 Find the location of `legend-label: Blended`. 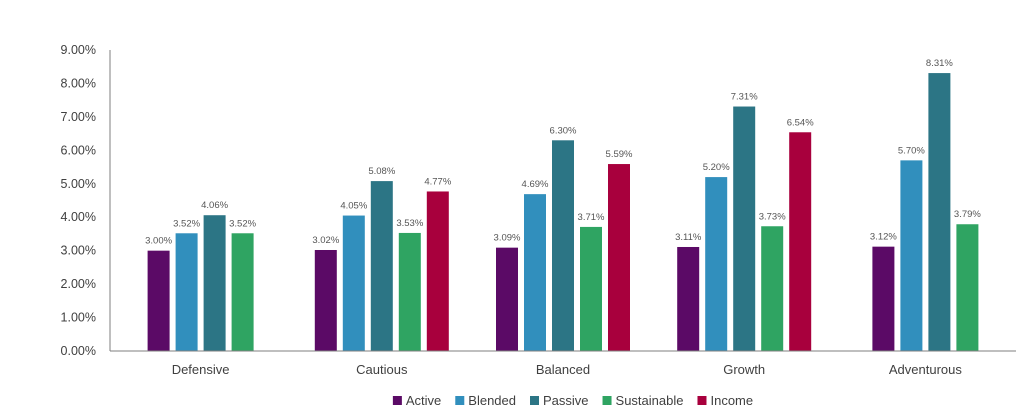

legend-label: Blended is located at coordinates (492, 400).